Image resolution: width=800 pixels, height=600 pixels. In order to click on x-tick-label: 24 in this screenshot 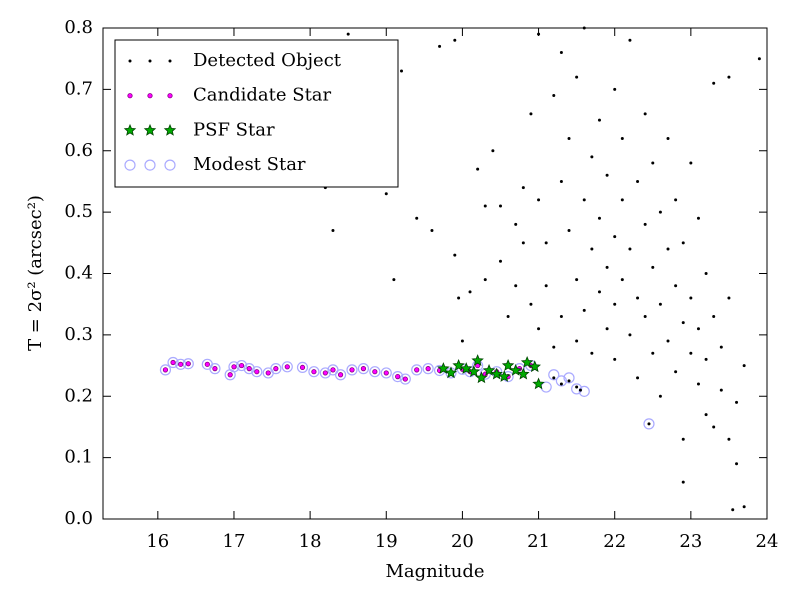, I will do `click(767, 541)`.